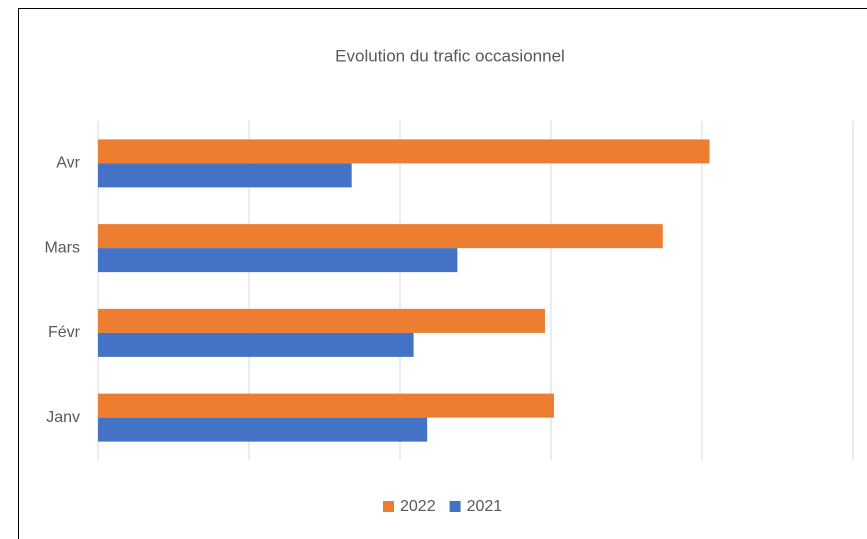 Image resolution: width=867 pixels, height=539 pixels. I want to click on legend-label: 2022, so click(418, 506).